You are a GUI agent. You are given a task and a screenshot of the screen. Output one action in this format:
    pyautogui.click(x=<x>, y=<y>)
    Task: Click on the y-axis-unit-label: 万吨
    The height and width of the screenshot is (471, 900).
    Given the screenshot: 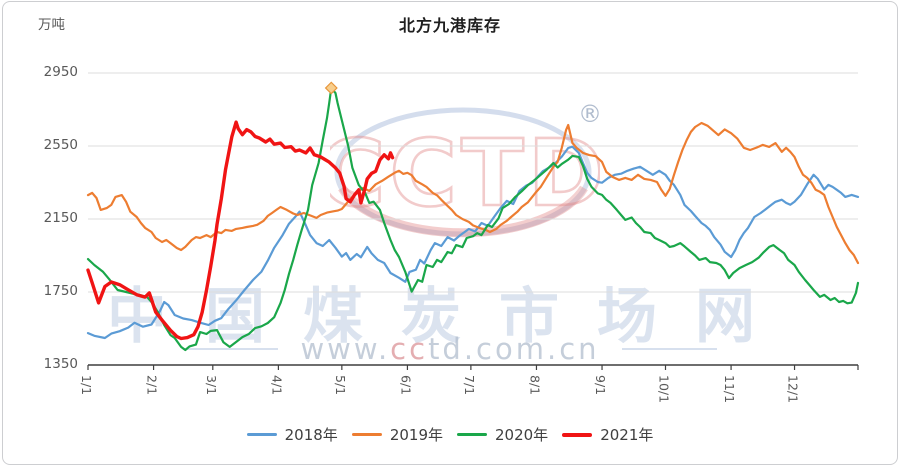 What is the action you would take?
    pyautogui.click(x=51, y=25)
    